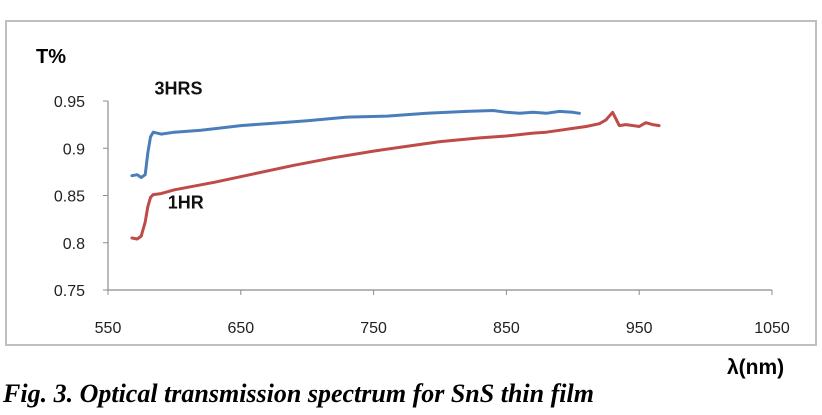  What do you see at coordinates (108, 328) in the screenshot?
I see `x-tick-label: 550` at bounding box center [108, 328].